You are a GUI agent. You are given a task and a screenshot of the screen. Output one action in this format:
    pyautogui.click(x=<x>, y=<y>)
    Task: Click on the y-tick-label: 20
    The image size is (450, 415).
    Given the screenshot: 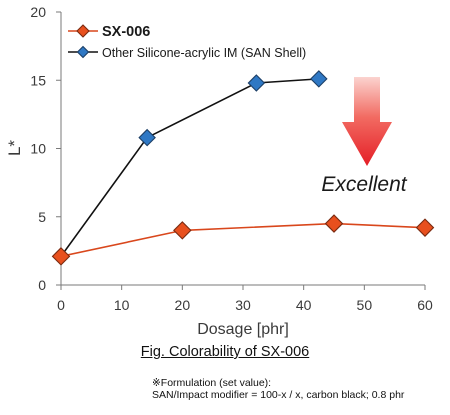 What is the action you would take?
    pyautogui.click(x=38, y=12)
    